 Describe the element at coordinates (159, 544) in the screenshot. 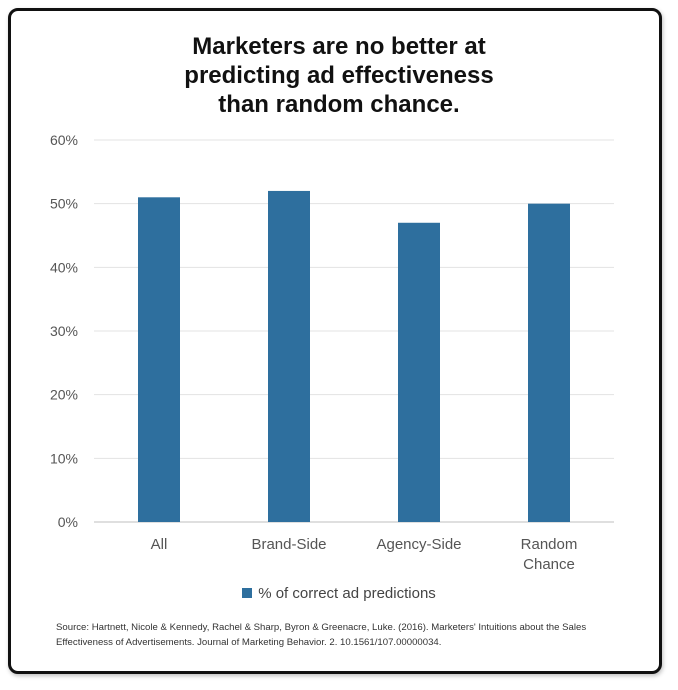

I see `x-tick-label: All` at that location.